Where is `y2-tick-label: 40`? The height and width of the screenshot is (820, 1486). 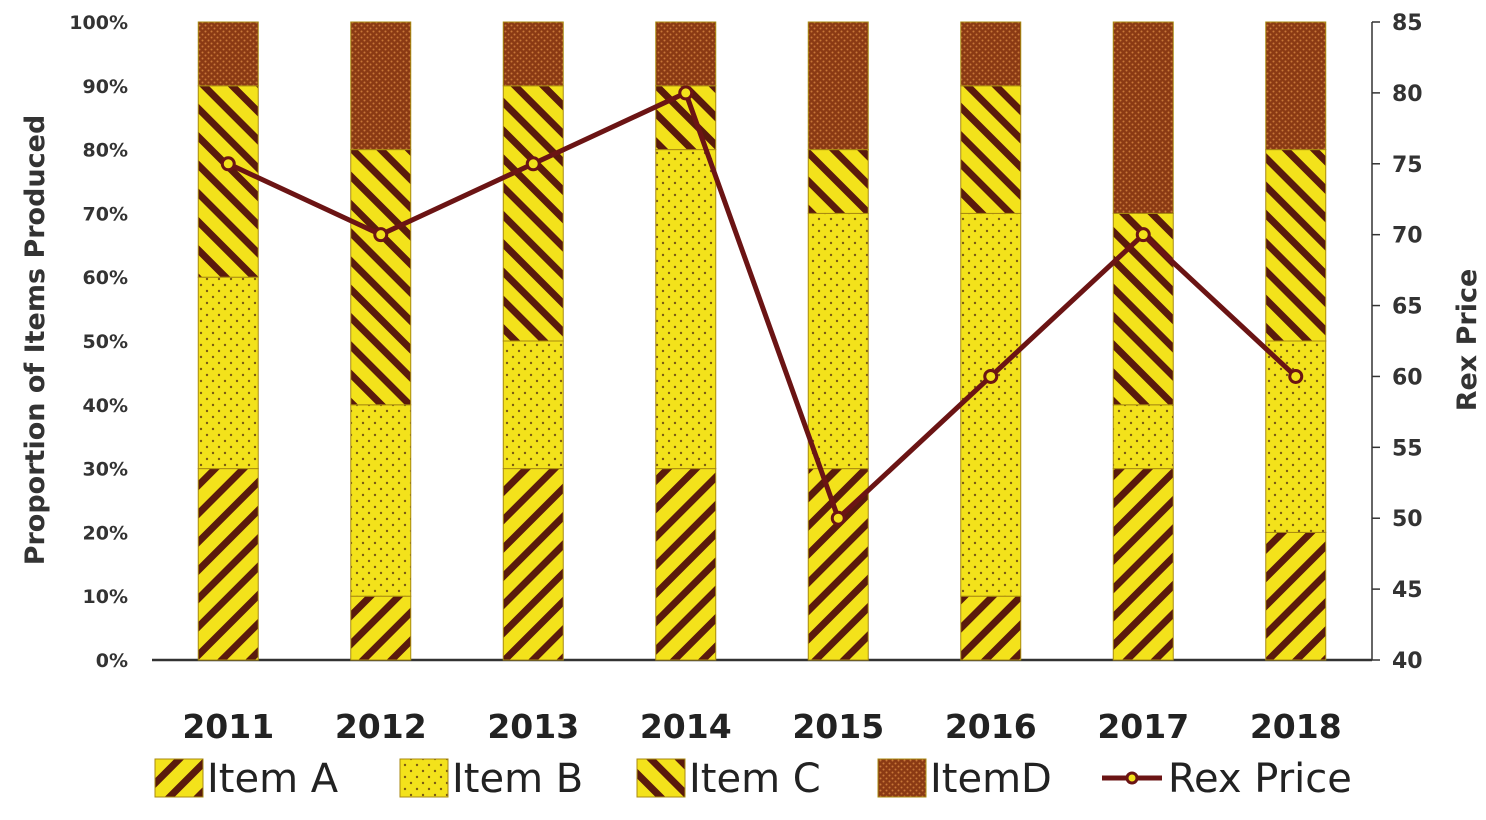 y2-tick-label: 40 is located at coordinates (1407, 661).